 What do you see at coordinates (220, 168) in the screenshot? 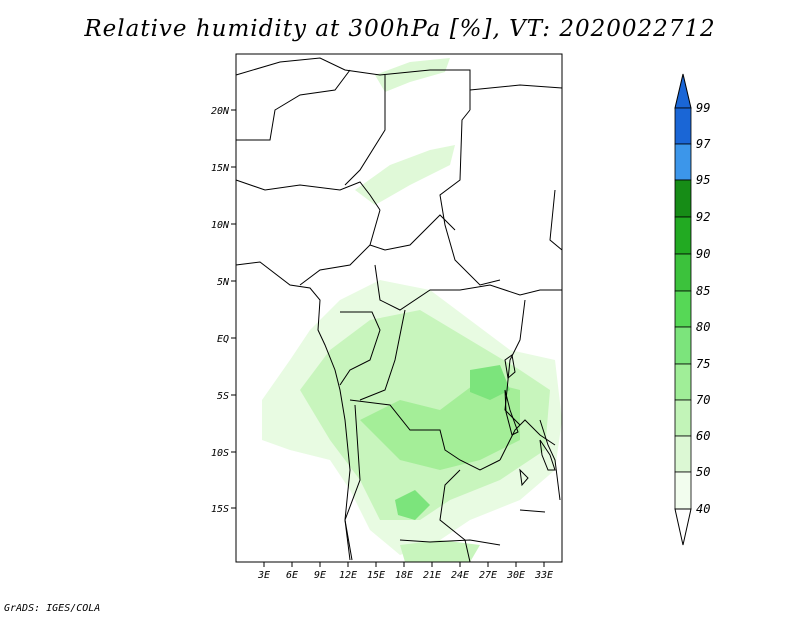
I see `lat-label: 15N` at bounding box center [220, 168].